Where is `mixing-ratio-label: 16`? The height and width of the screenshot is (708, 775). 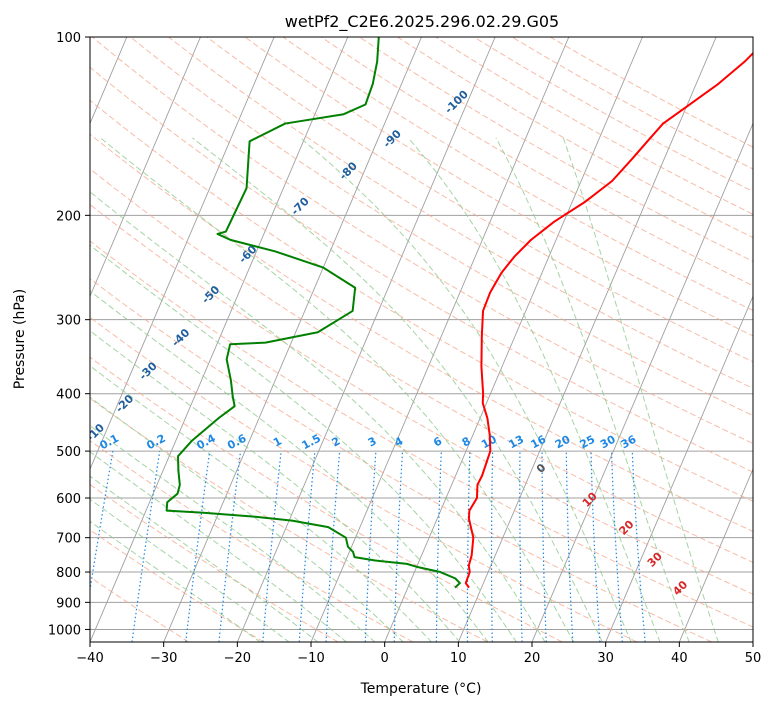 mixing-ratio-label: 16 is located at coordinates (539, 442).